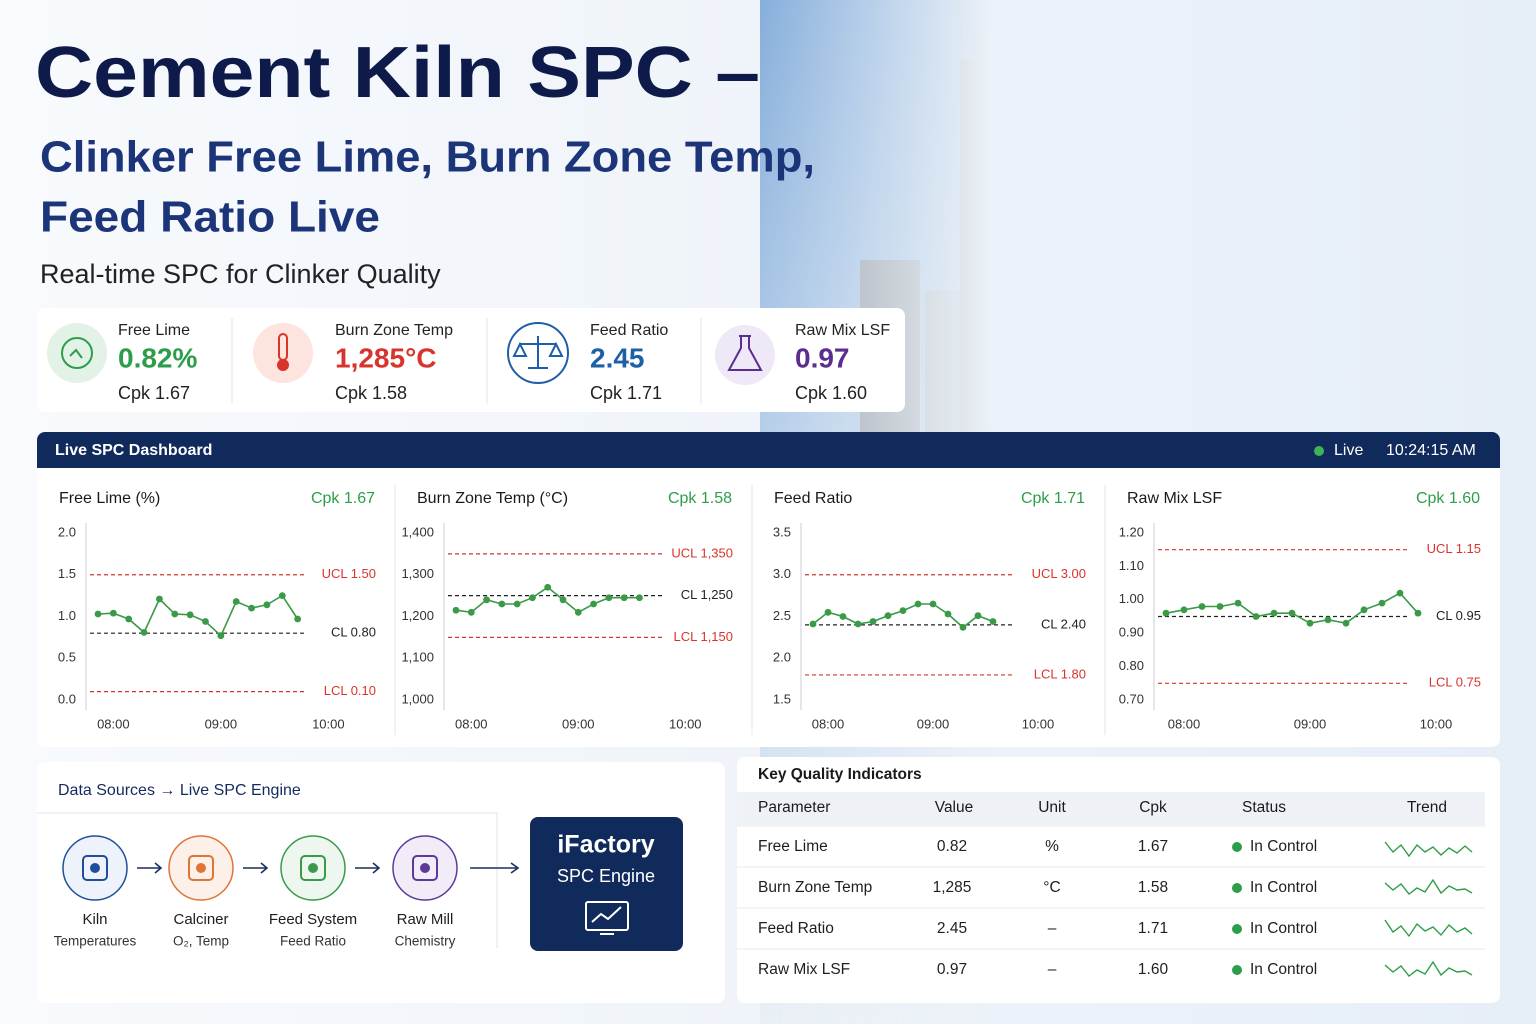 This screenshot has width=1536, height=1024. I want to click on chart-title: Free Lime (%), so click(109, 498).